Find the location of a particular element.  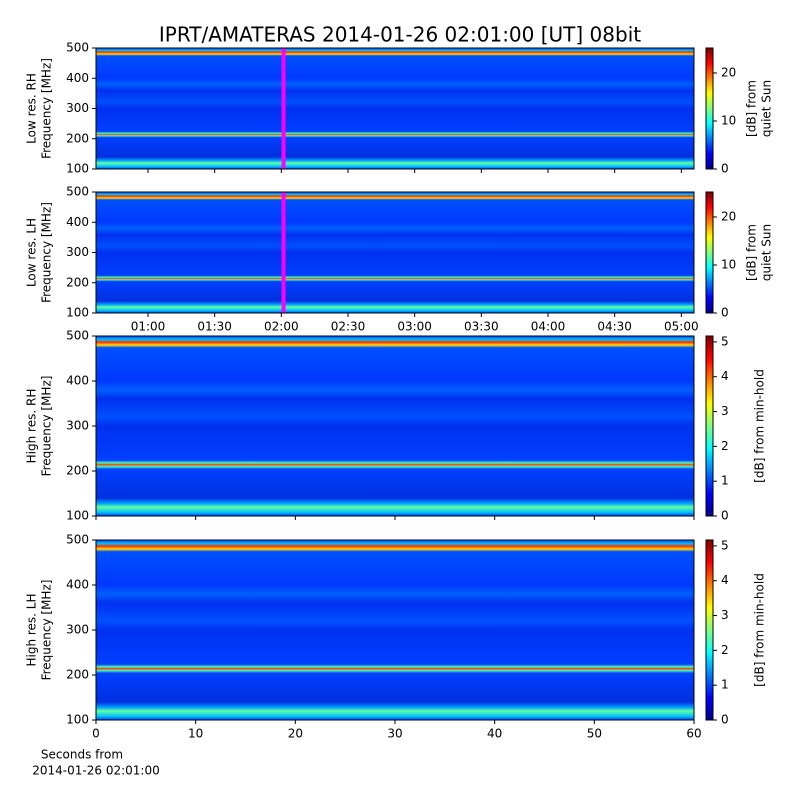

x-tick-label: 03:30 is located at coordinates (481, 327).